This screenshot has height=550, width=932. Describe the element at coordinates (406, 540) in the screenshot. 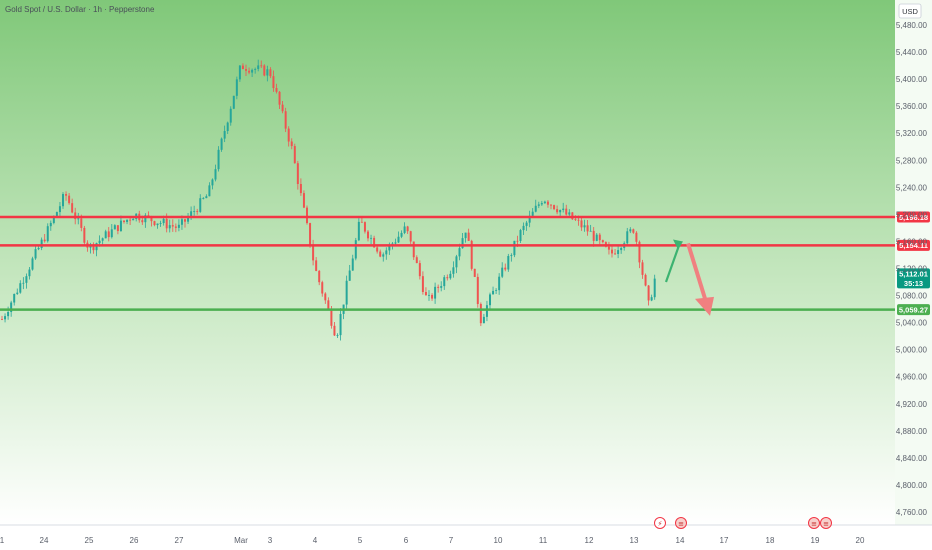

I see `time-tick-label: 6` at that location.